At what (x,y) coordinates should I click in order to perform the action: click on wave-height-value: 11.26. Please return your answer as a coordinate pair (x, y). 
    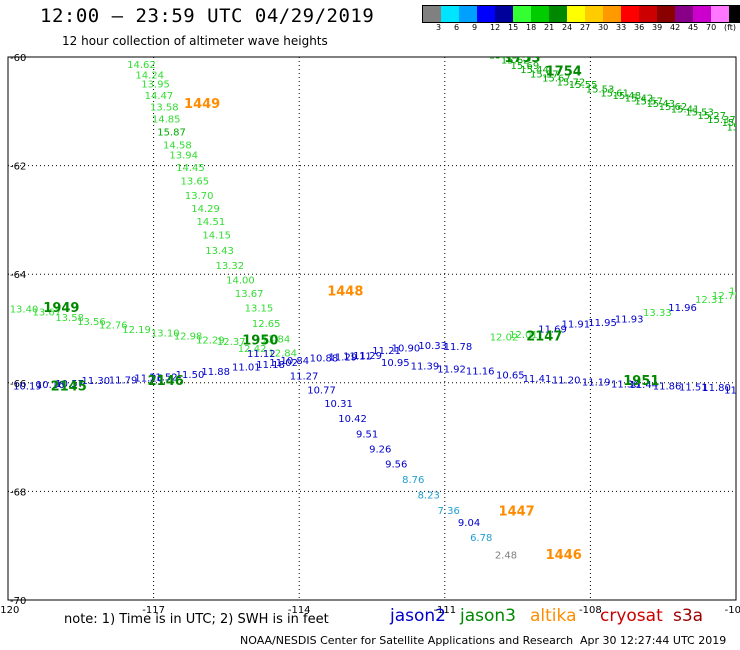
    Looking at the image, I should click on (148, 378).